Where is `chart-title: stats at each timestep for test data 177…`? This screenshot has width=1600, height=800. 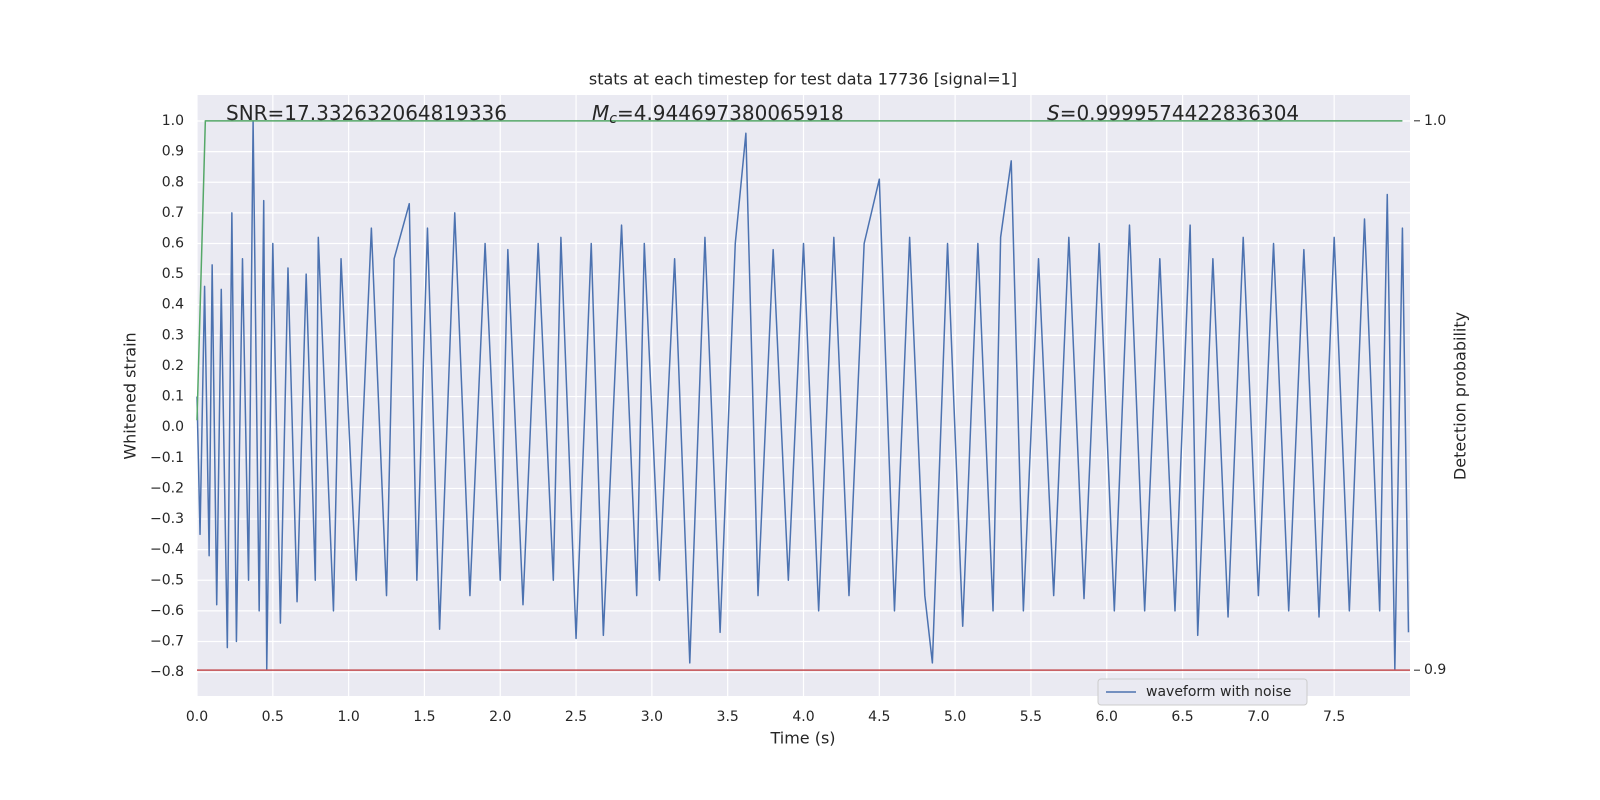
chart-title: stats at each timestep for test data 177… is located at coordinates (803, 79).